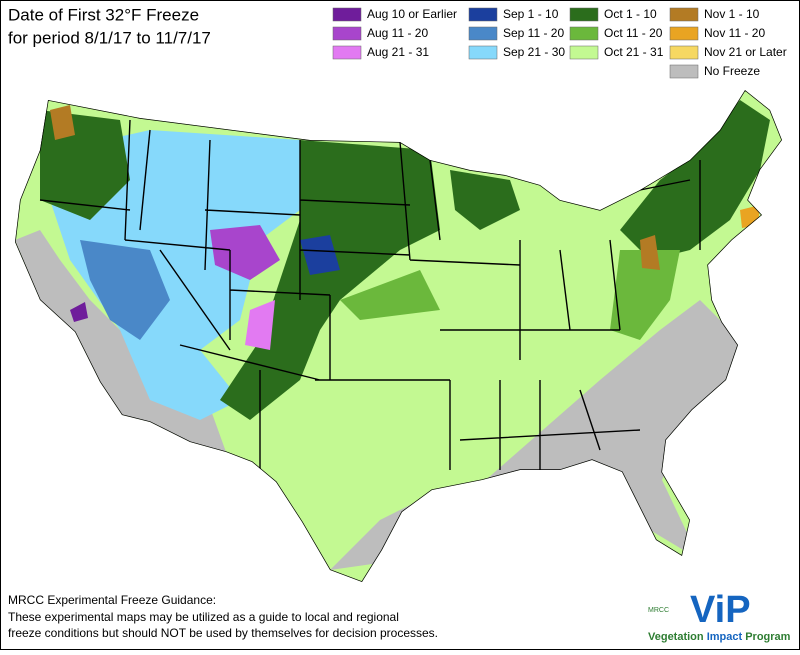 Image resolution: width=800 pixels, height=655 pixels. What do you see at coordinates (112, 600) in the screenshot?
I see `footer-line: MRCC Experimental Freeze Guidance:` at bounding box center [112, 600].